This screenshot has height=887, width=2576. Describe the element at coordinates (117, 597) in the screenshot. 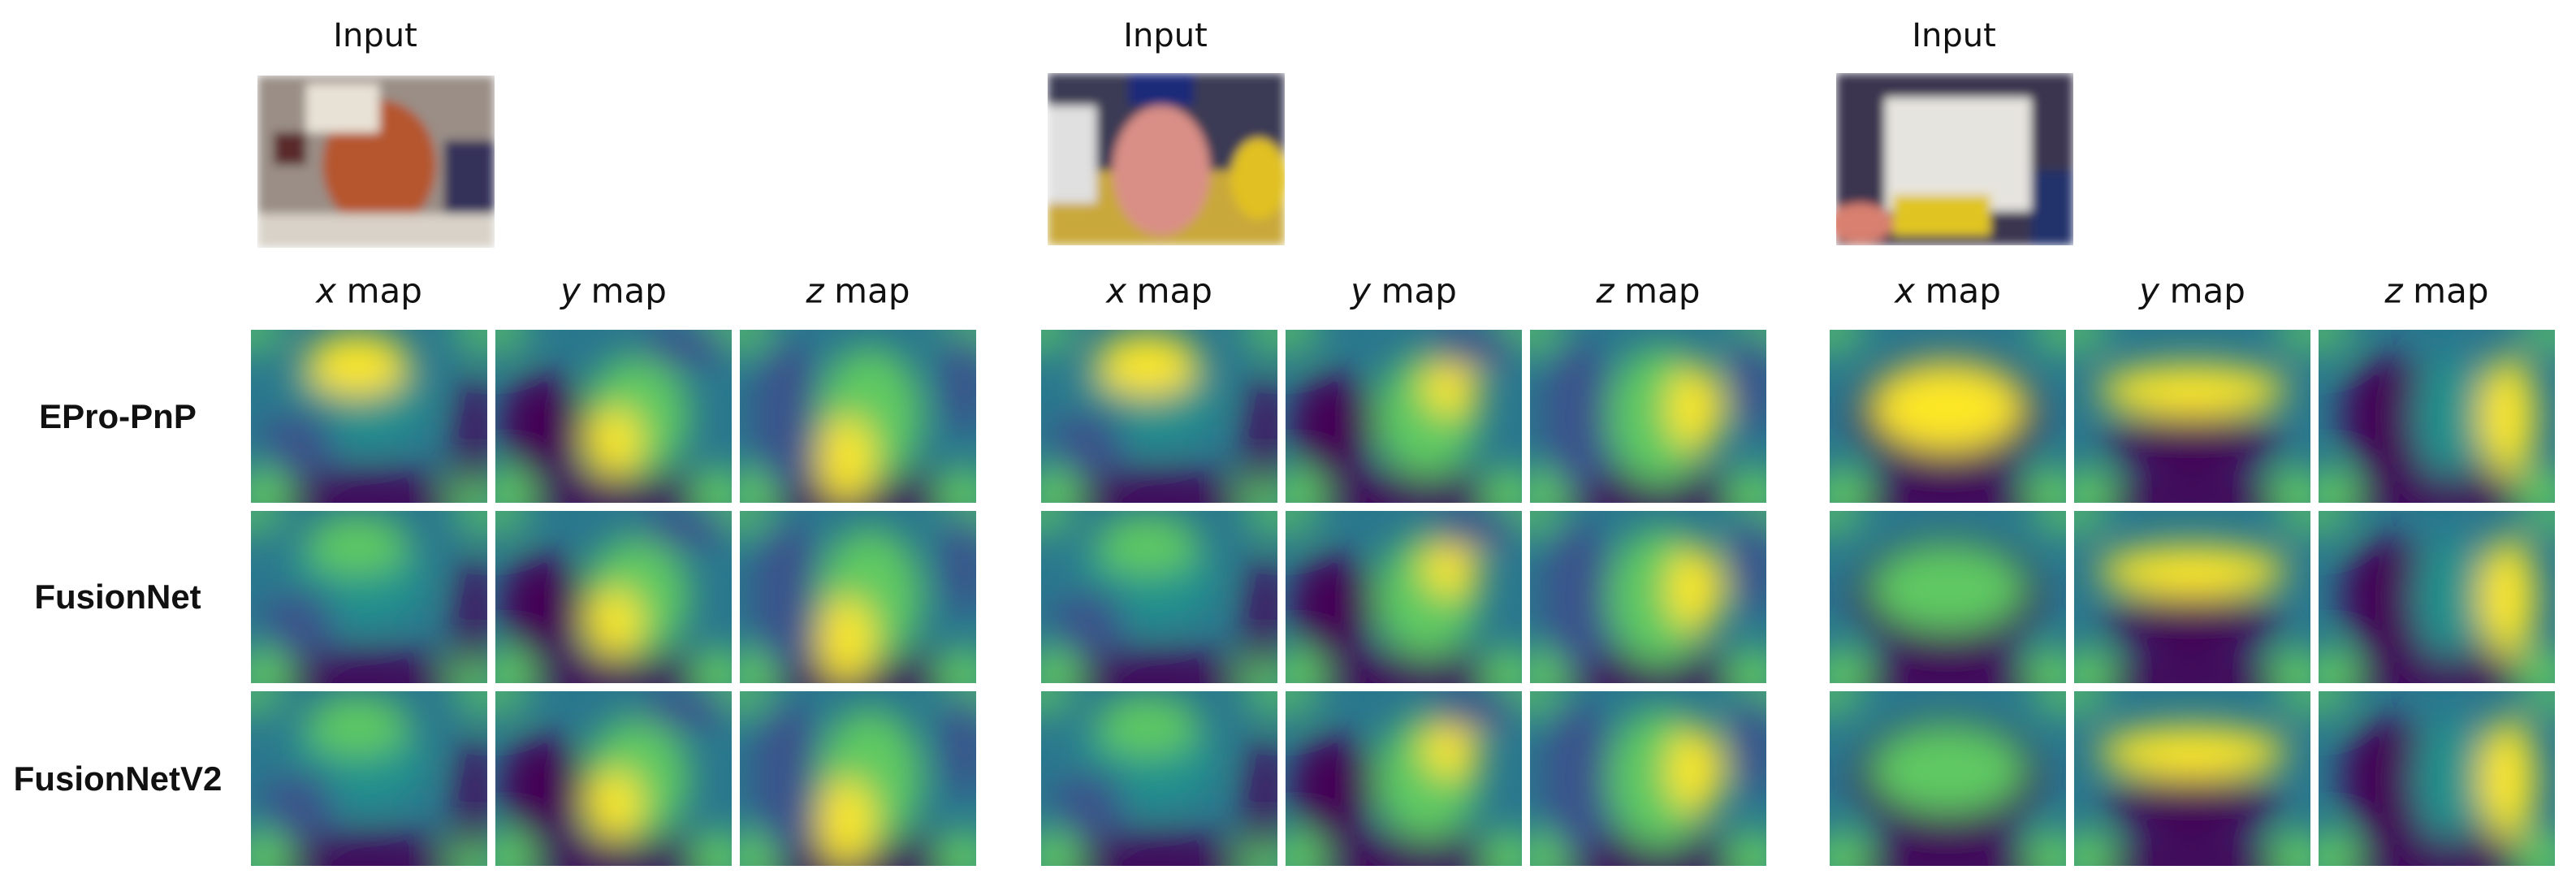

I see `row-label: FusionNet` at that location.